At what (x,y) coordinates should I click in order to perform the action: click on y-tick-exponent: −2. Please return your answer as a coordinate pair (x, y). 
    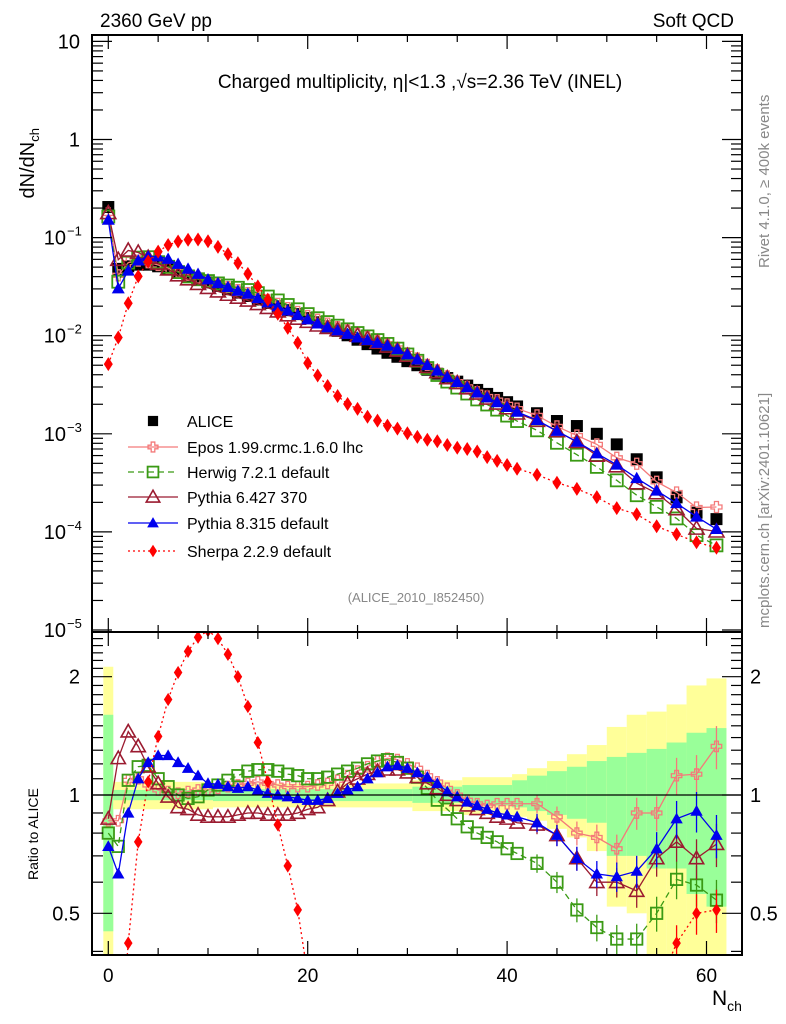
    Looking at the image, I should click on (74, 329).